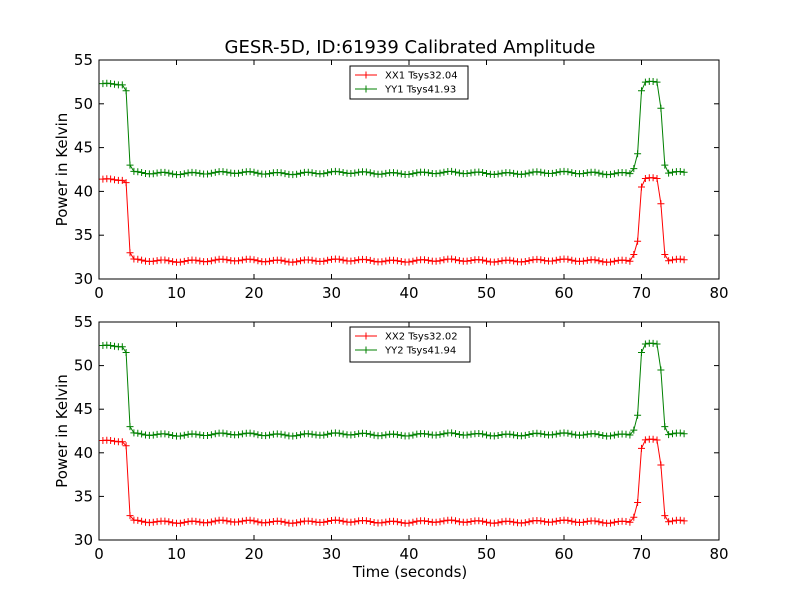  I want to click on x-tick-label: 40, so click(408, 554).